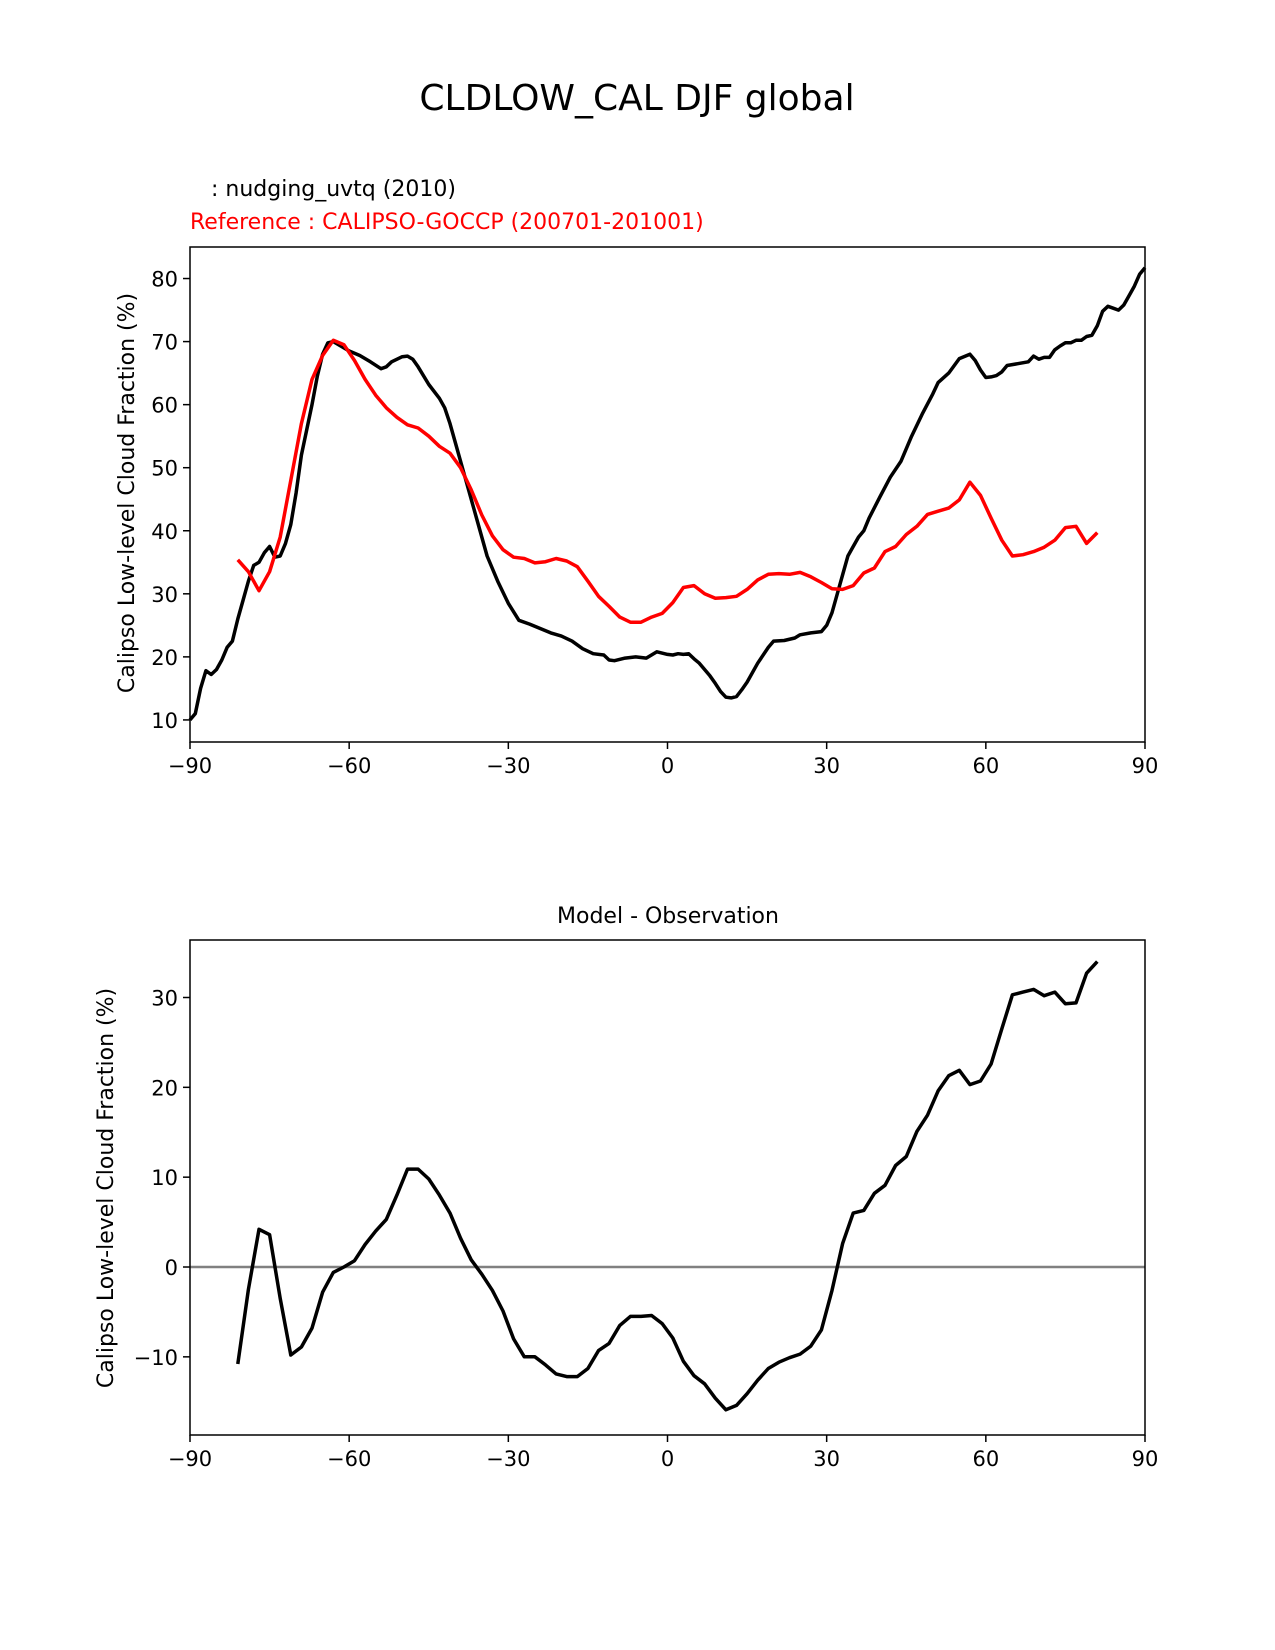  Describe the element at coordinates (985, 766) in the screenshot. I see `top-chart-xtick-label: 60` at that location.